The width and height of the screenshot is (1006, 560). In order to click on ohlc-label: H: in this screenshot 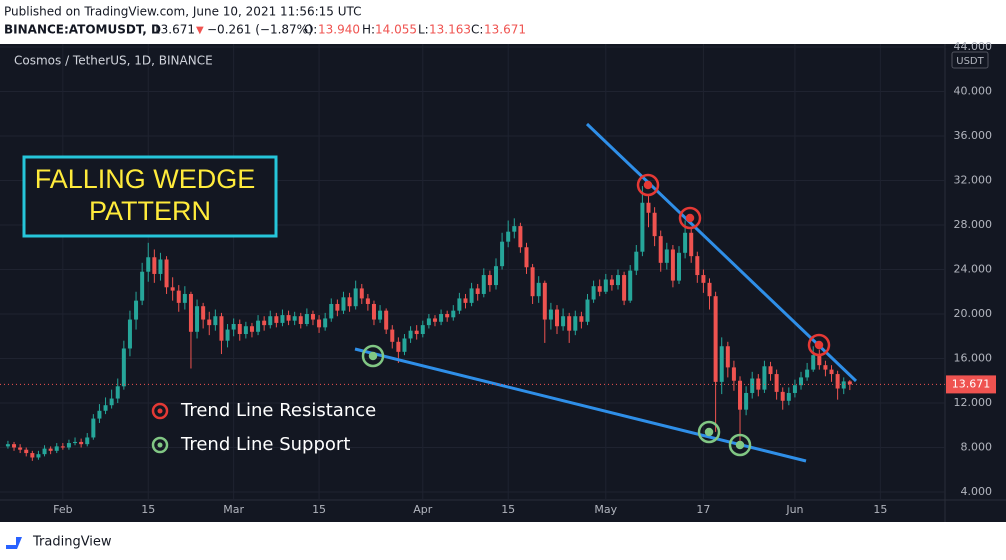, I will do `click(368, 30)`.